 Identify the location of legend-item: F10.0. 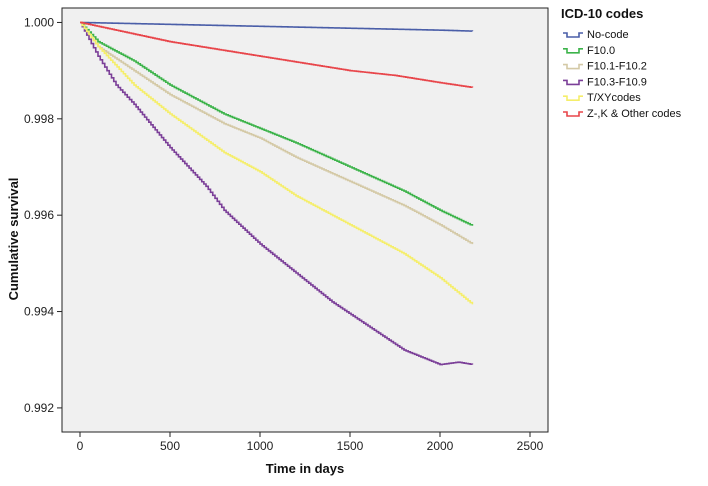
(589, 51).